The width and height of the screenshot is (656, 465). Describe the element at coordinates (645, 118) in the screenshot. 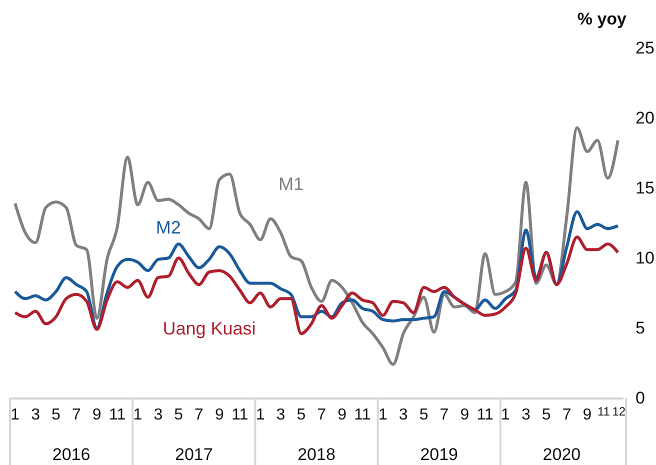

I see `y-tick-label: 20` at that location.